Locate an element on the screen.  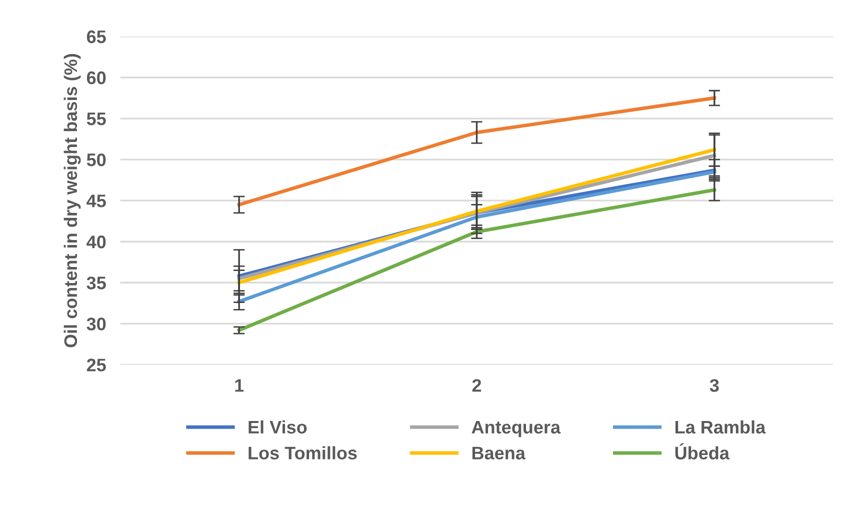
x-tick-label: 1 is located at coordinates (239, 385).